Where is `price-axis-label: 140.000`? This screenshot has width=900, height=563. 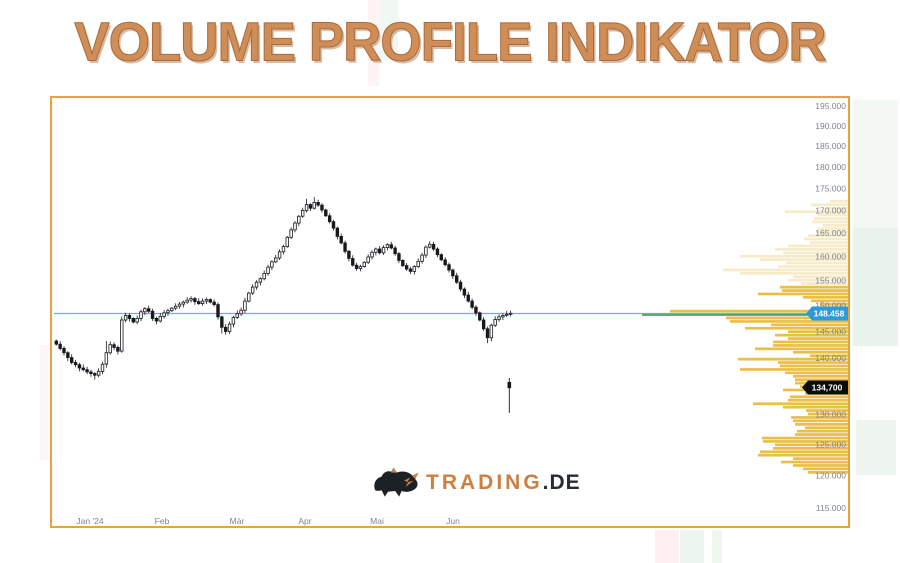
price-axis-label: 140.000 is located at coordinates (830, 358).